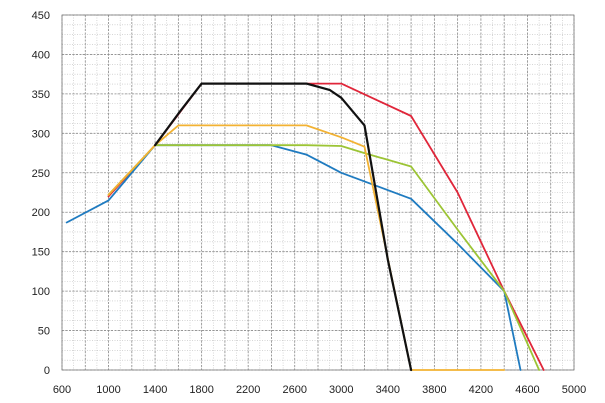  I want to click on y-tick-label: 150, so click(41, 253).